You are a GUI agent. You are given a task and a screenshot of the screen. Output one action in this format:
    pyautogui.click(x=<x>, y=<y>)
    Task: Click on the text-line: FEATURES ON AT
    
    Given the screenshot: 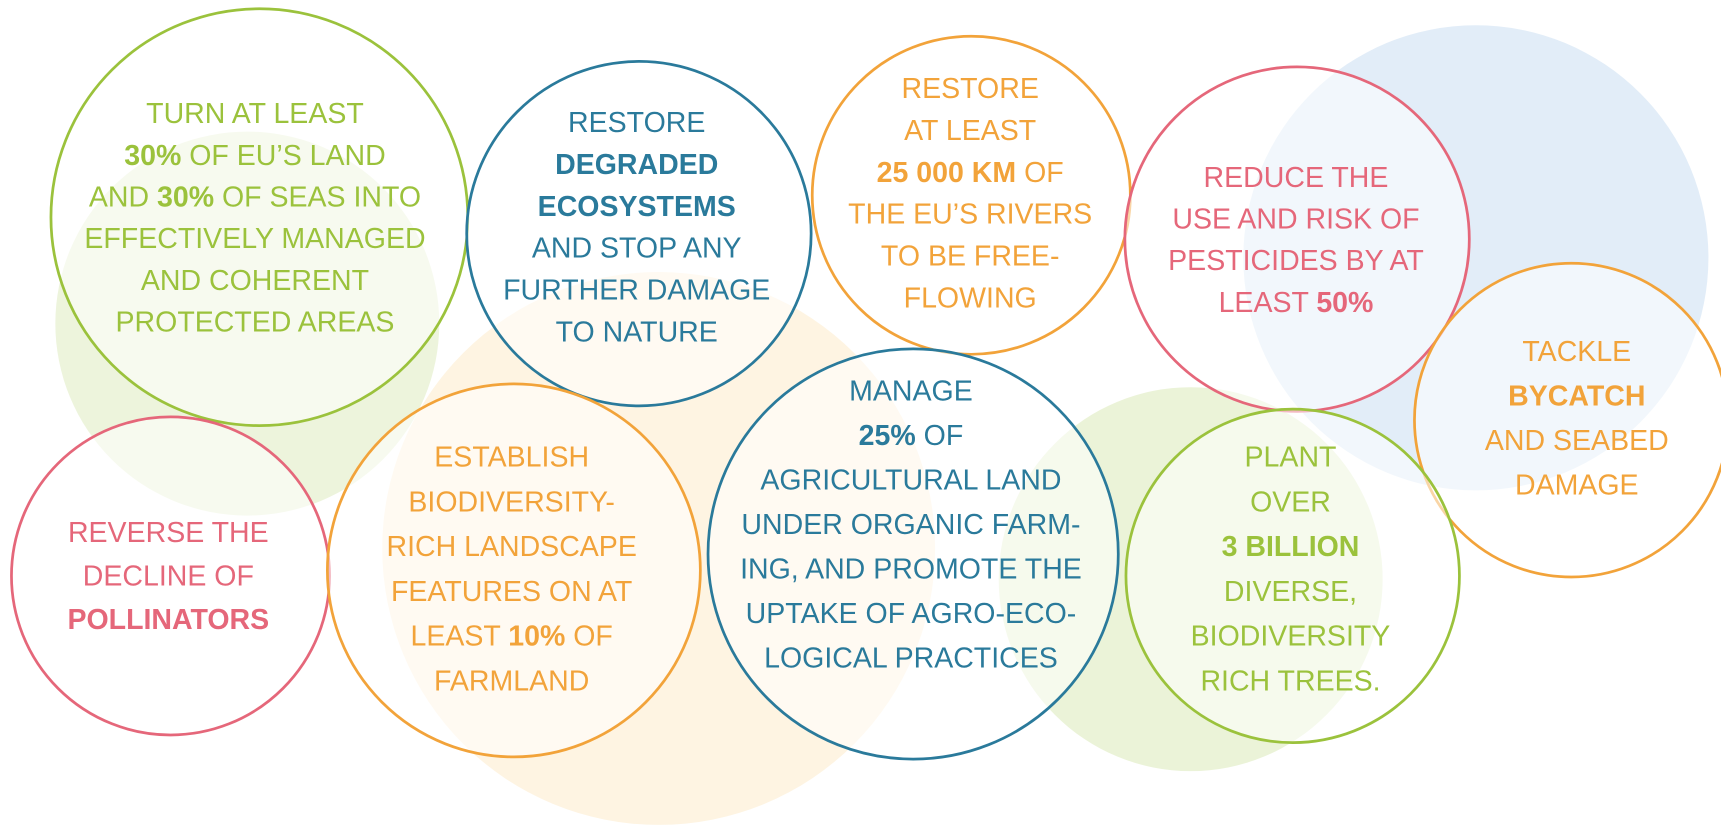 What is the action you would take?
    pyautogui.click(x=511, y=591)
    